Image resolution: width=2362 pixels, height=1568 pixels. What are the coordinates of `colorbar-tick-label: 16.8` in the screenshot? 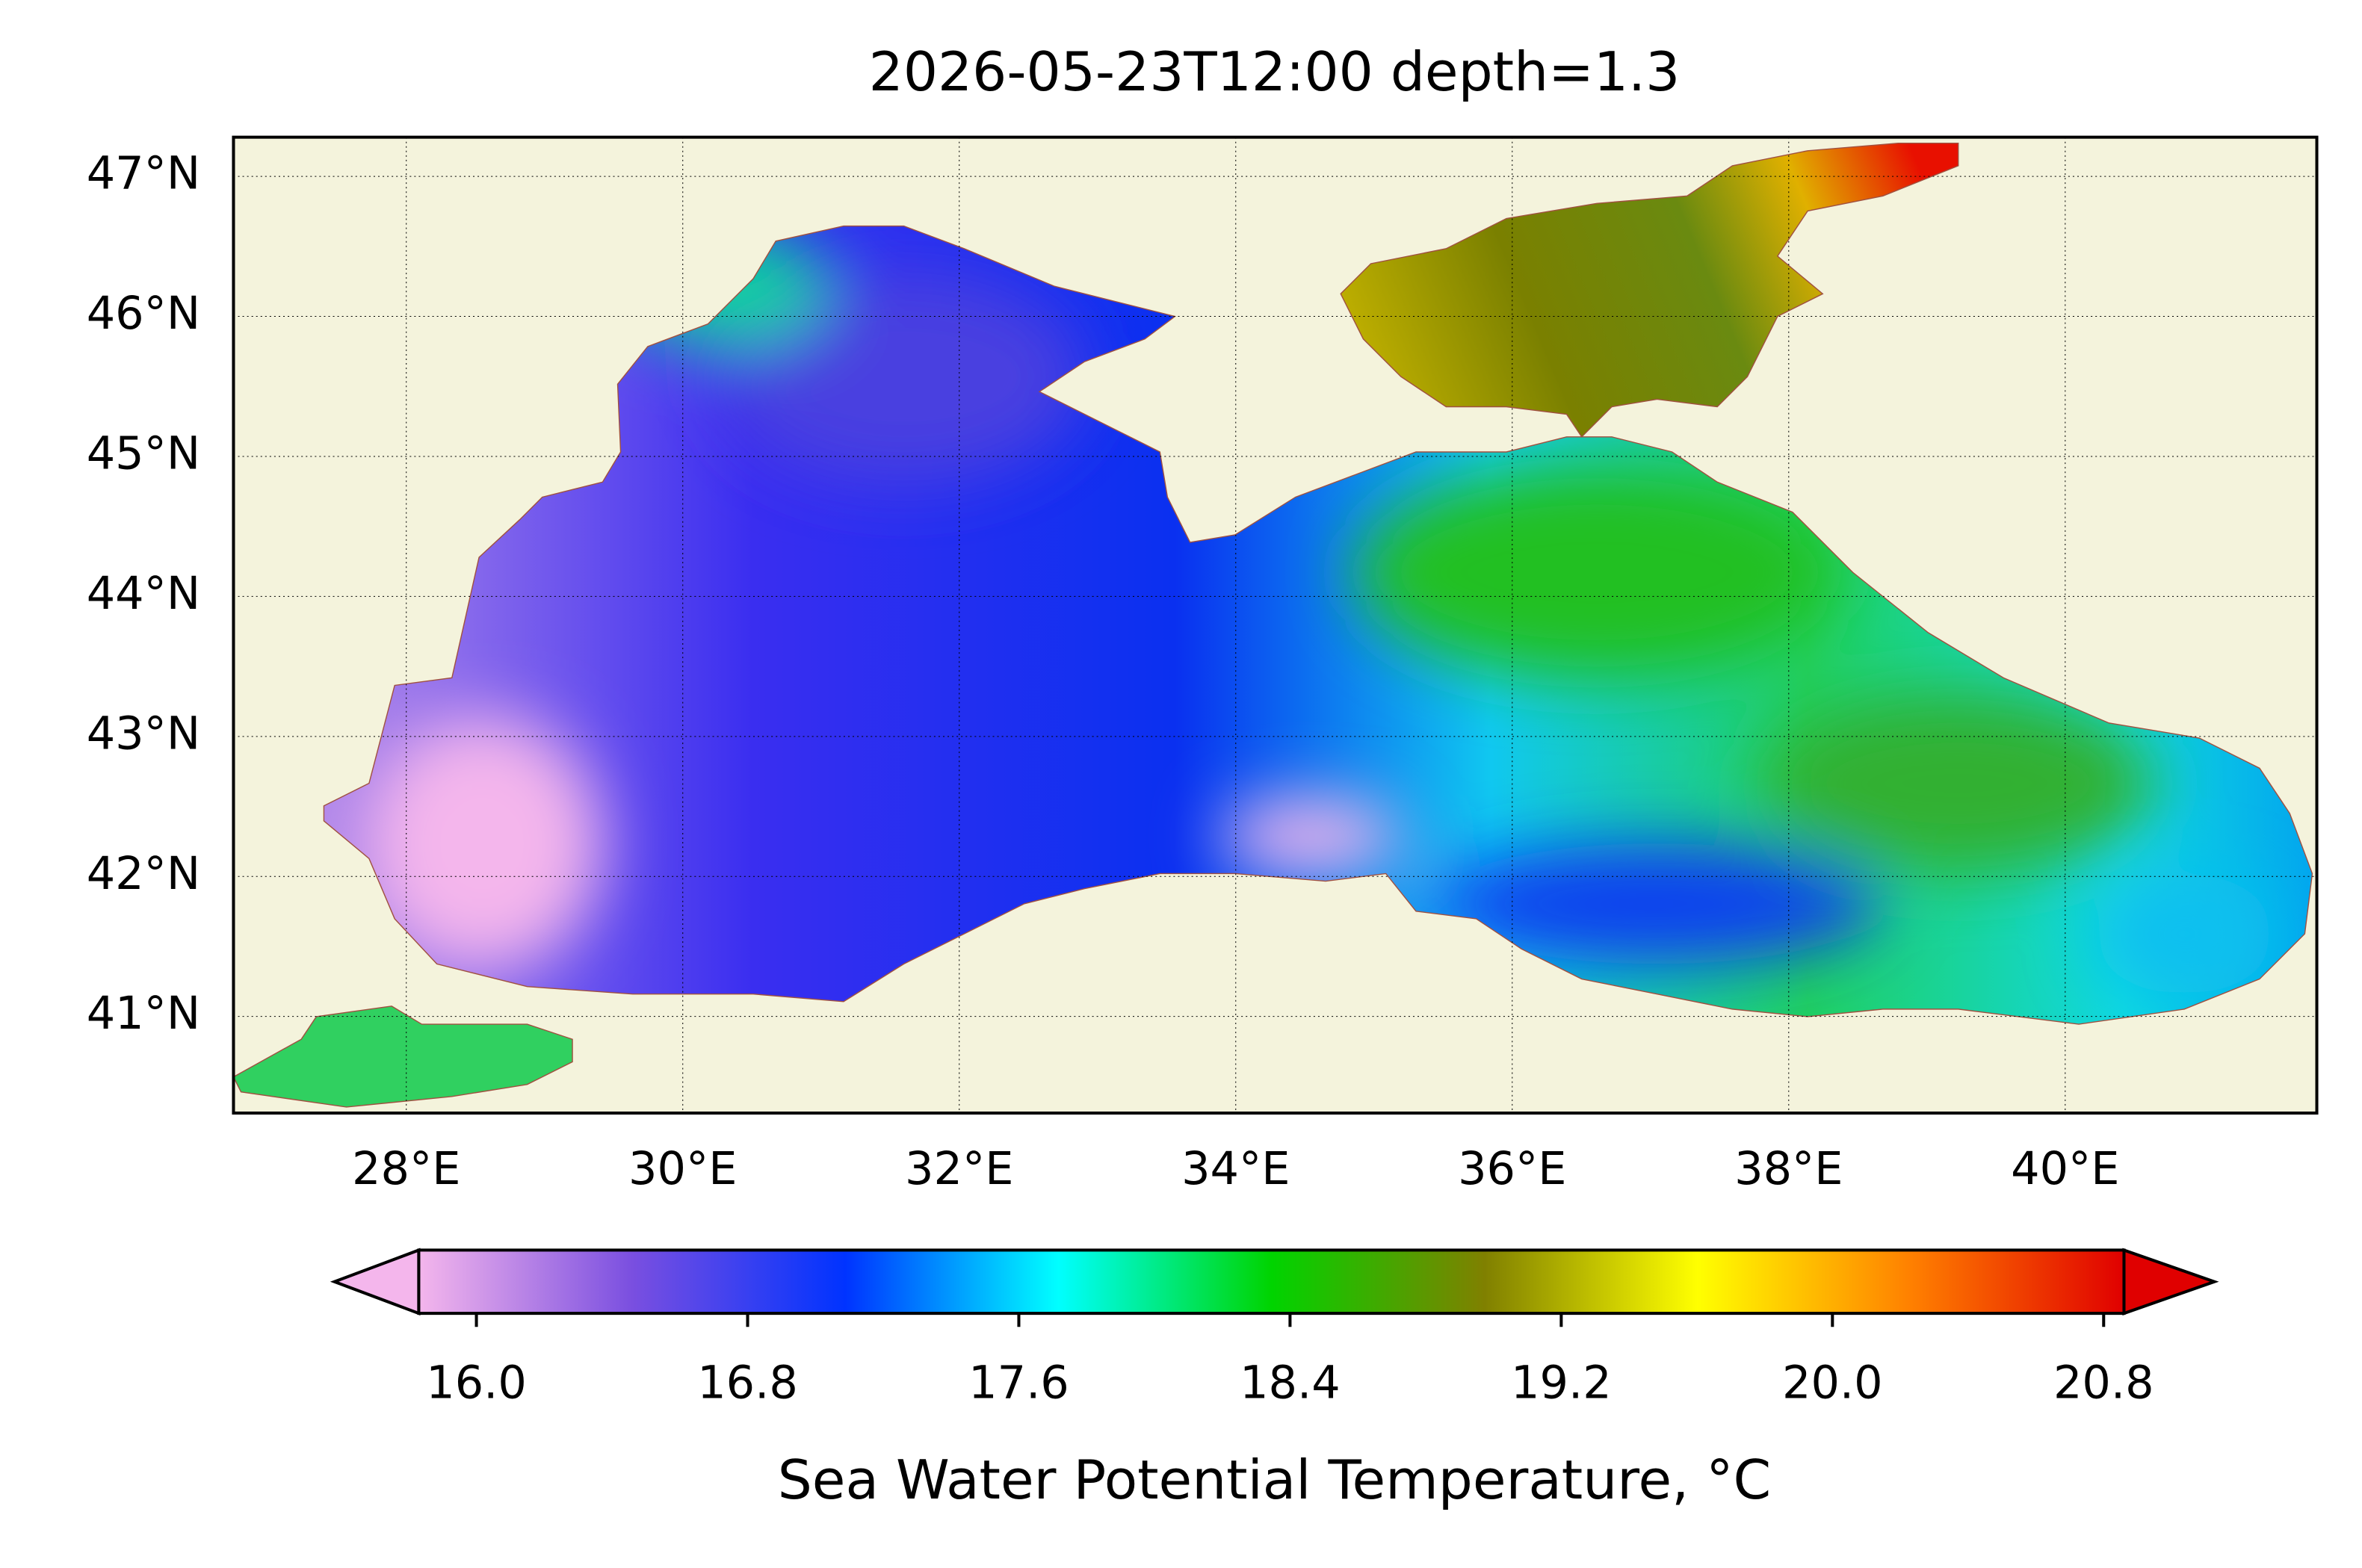 It's located at (747, 1383).